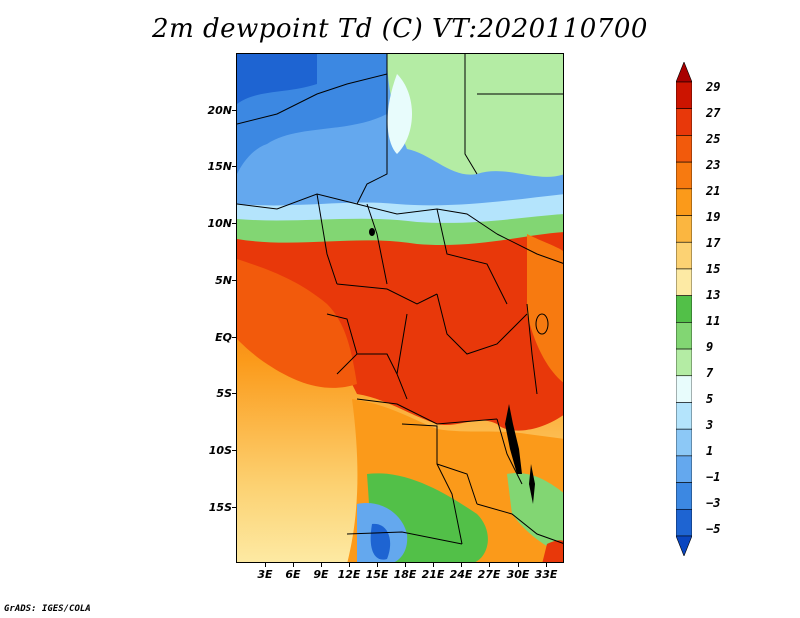 This screenshot has width=800, height=618. I want to click on colorbar-label: 13, so click(713, 295).